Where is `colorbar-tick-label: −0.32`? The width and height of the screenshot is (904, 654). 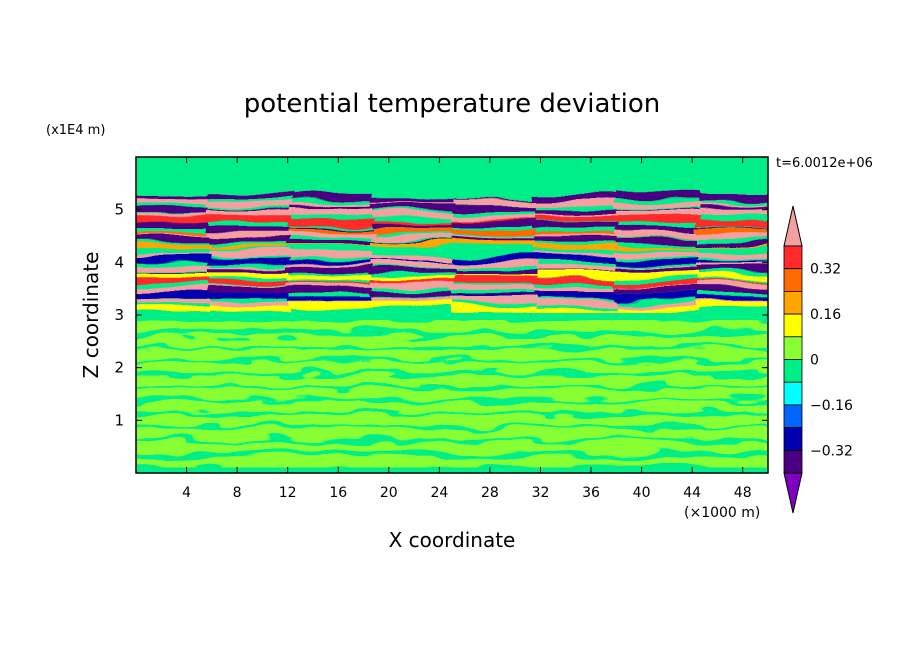
colorbar-tick-label: −0.32 is located at coordinates (831, 451).